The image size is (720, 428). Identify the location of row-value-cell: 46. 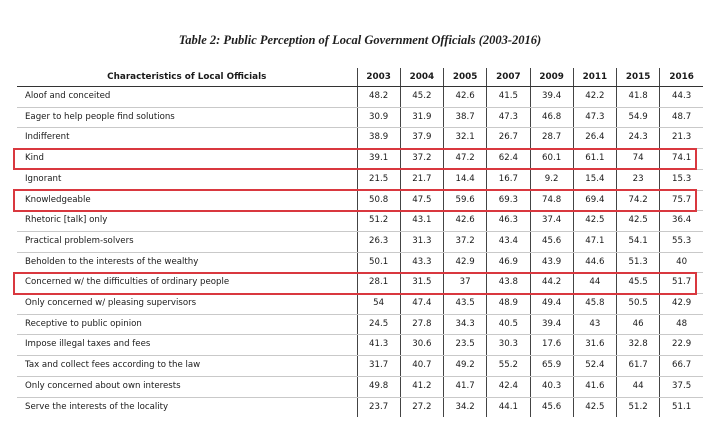
(637, 325).